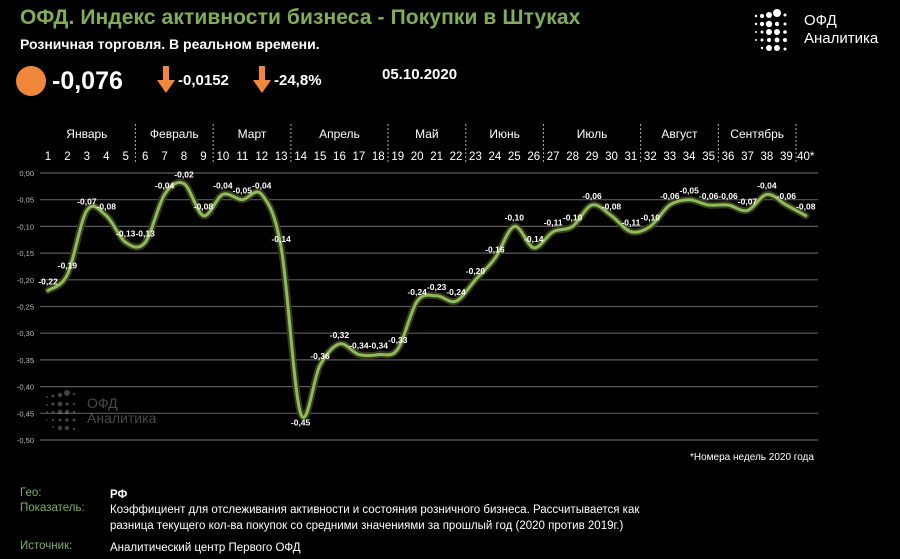 The width and height of the screenshot is (900, 559). I want to click on x-tick-label: 20, so click(417, 157).